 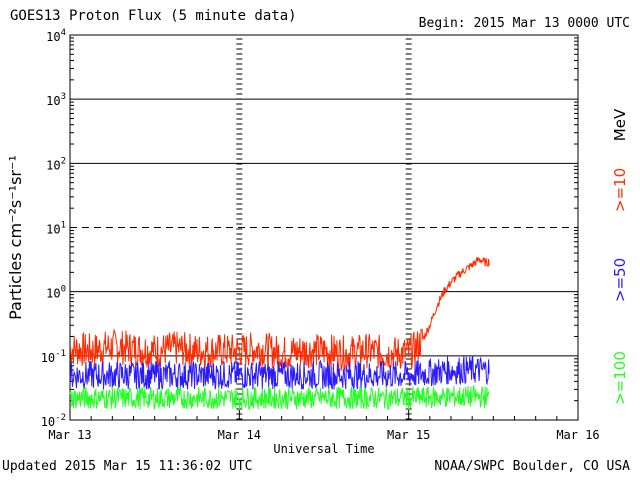 What do you see at coordinates (53, 357) in the screenshot?
I see `y-tick-label: 10⁻¹` at bounding box center [53, 357].